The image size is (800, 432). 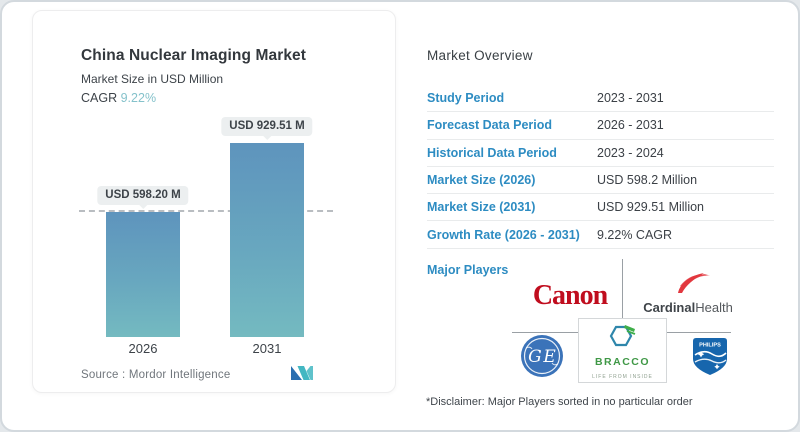 What do you see at coordinates (570, 295) in the screenshot?
I see `canon-logo: Canon` at bounding box center [570, 295].